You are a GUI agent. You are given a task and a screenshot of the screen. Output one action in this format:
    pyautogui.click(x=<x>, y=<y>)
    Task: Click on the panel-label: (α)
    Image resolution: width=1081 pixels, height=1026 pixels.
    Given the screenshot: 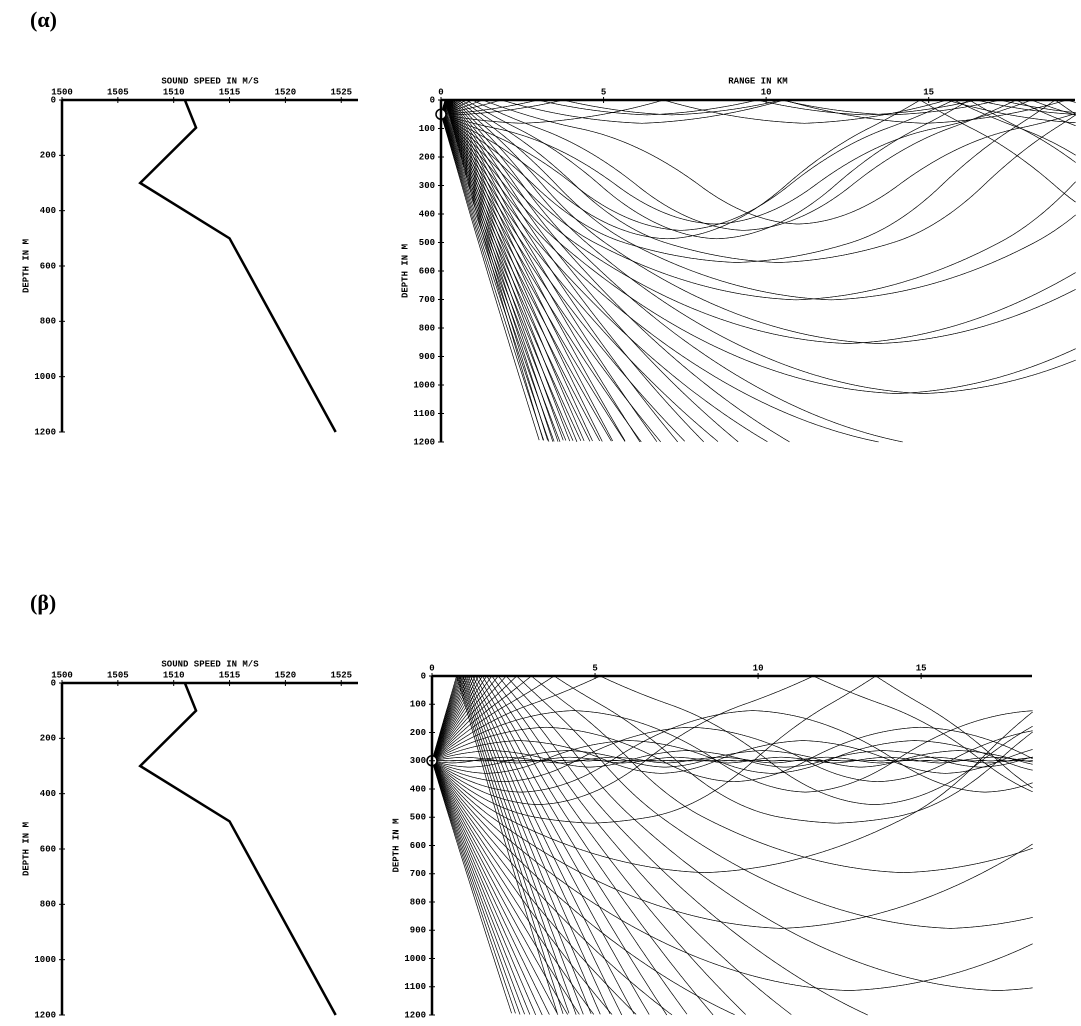 What is the action you would take?
    pyautogui.click(x=43, y=19)
    